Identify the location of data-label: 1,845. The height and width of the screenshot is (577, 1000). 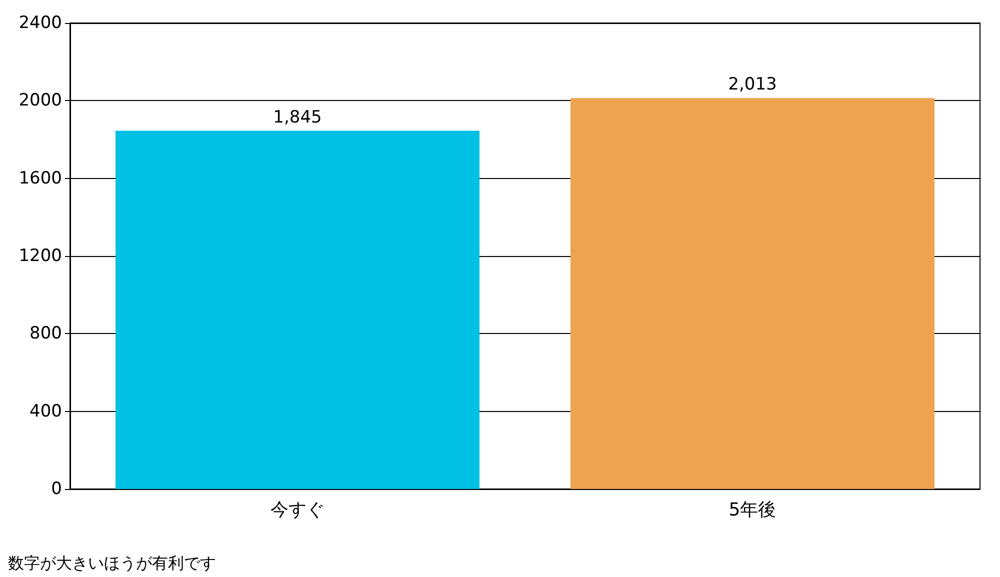
(297, 117).